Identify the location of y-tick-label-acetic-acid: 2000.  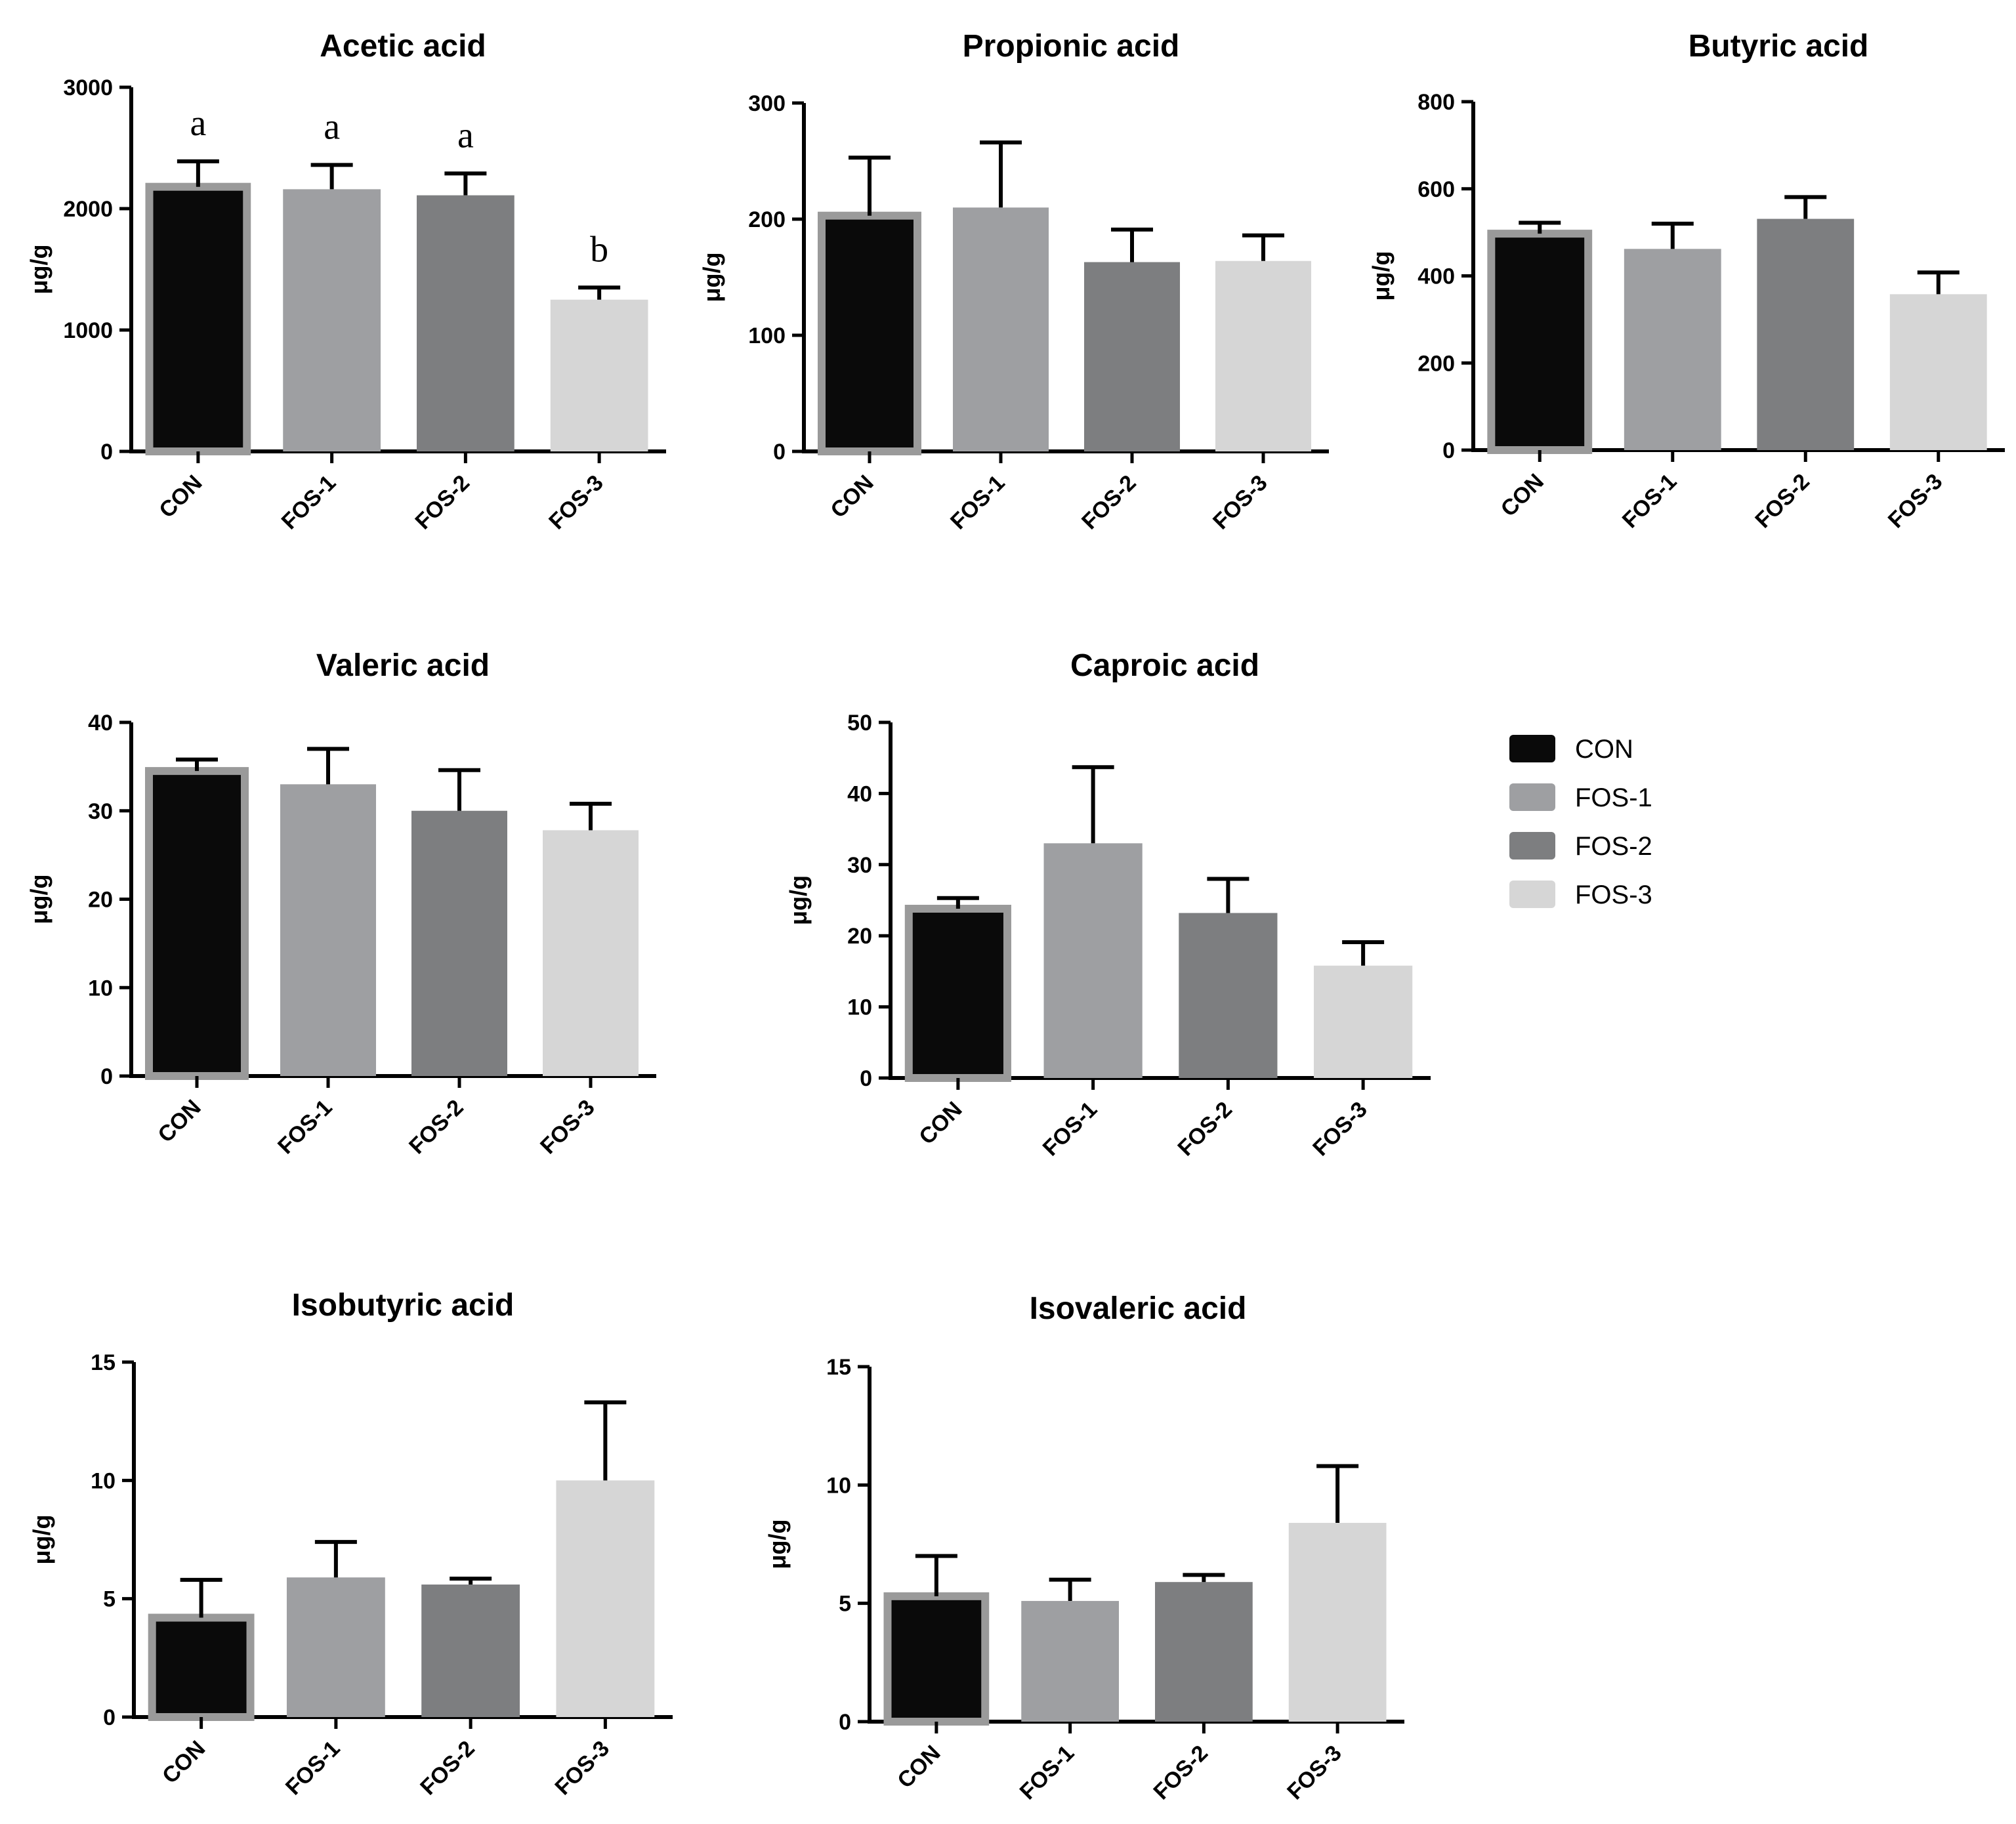
(88, 210).